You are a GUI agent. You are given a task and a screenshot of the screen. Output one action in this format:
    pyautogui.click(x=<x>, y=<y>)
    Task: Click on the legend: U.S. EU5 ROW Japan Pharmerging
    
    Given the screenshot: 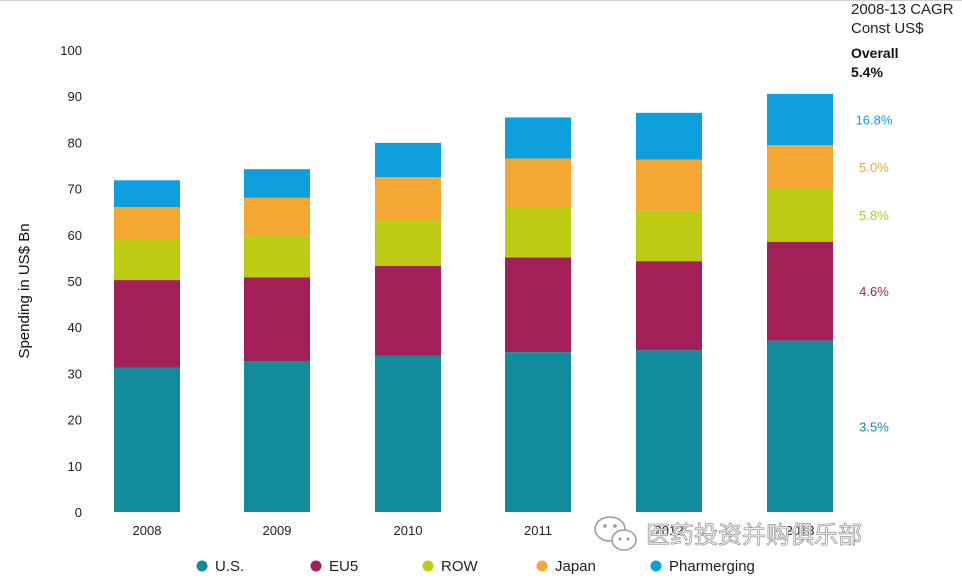 What is the action you would take?
    pyautogui.click(x=475, y=566)
    